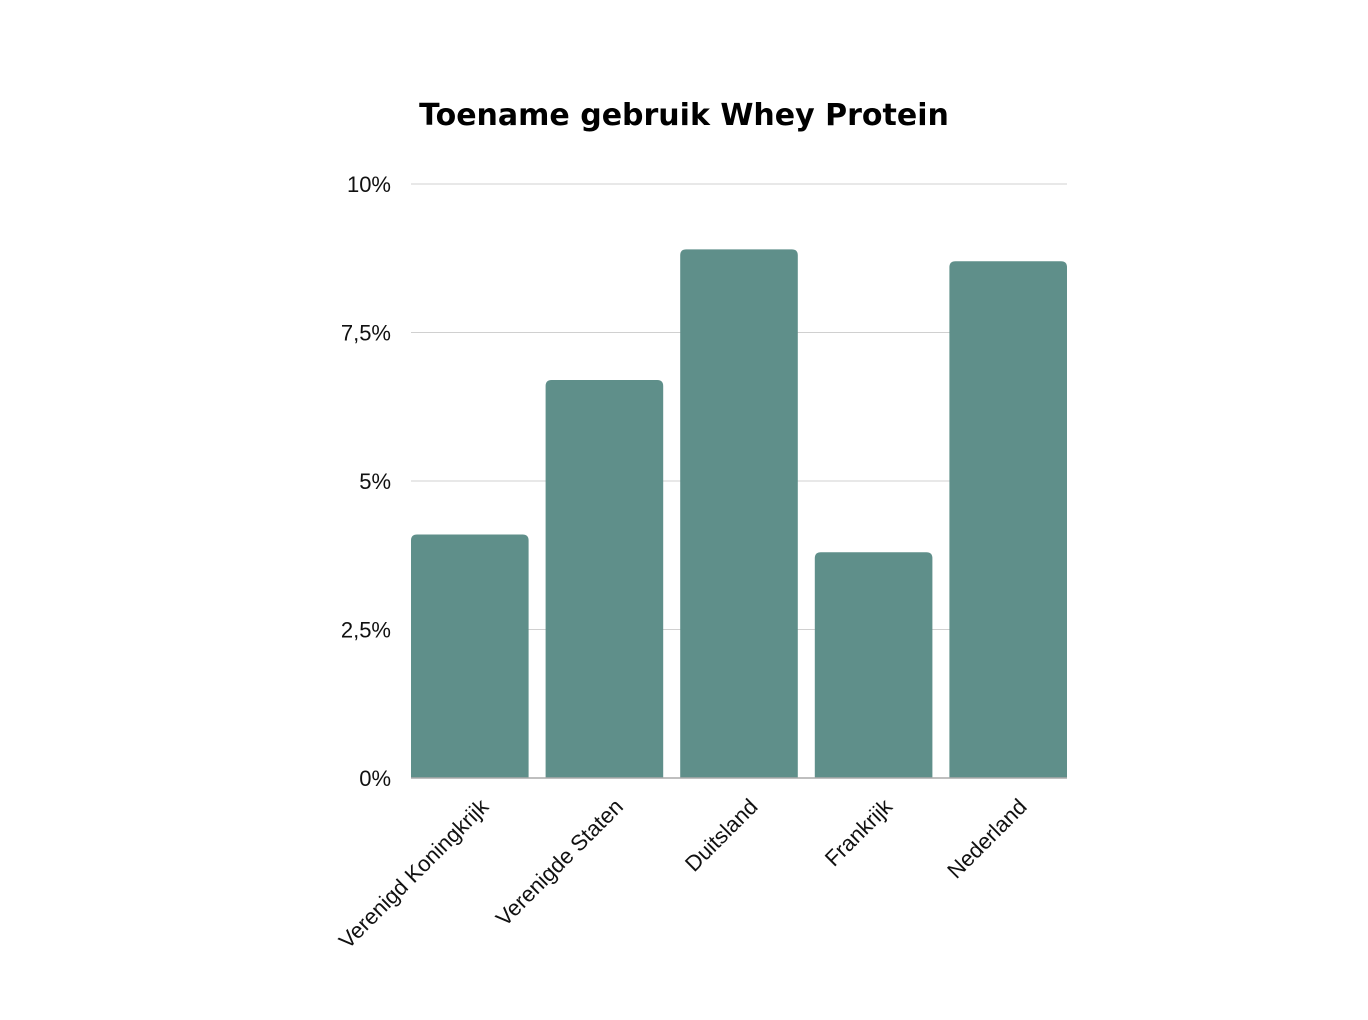 The width and height of the screenshot is (1368, 1020). Describe the element at coordinates (366, 630) in the screenshot. I see `y-tick-label: 2,5%` at that location.